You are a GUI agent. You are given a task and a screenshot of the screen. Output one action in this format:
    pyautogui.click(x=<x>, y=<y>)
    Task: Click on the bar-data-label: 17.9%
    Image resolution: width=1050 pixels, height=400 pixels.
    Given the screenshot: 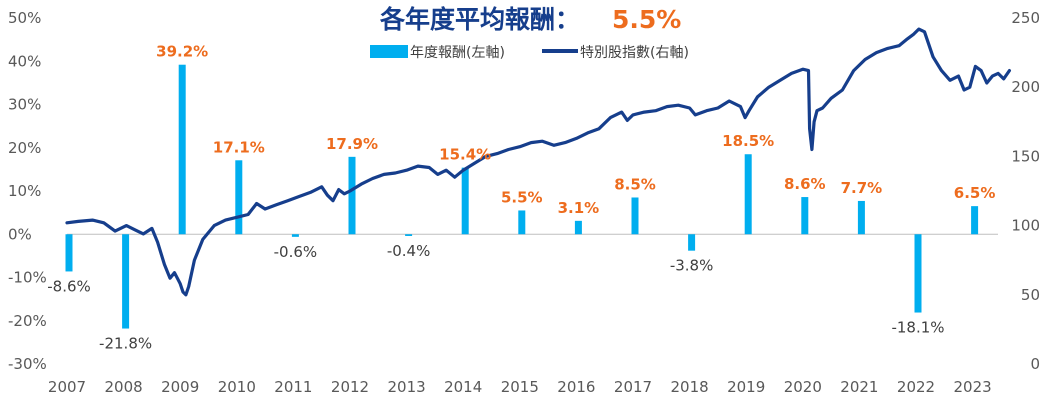 What is the action you would take?
    pyautogui.click(x=352, y=144)
    